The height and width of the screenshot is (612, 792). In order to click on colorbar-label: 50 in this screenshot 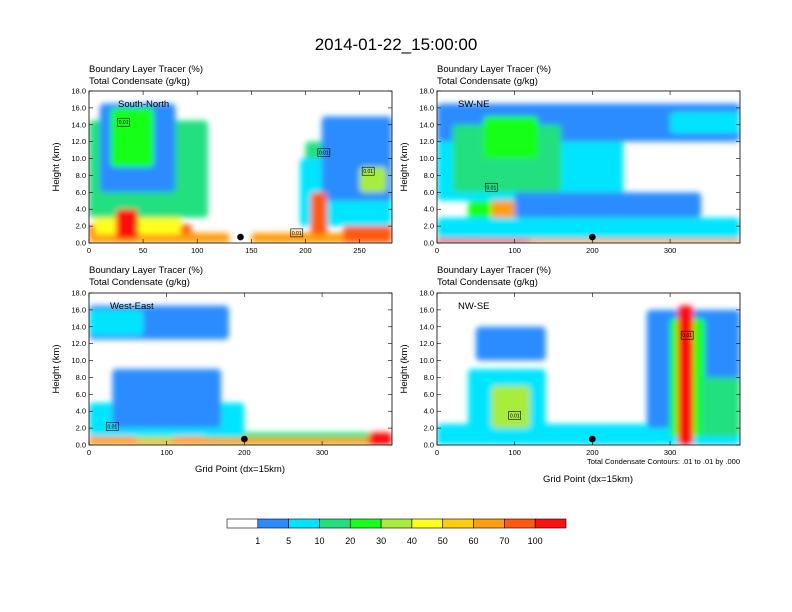, I will do `click(443, 541)`.